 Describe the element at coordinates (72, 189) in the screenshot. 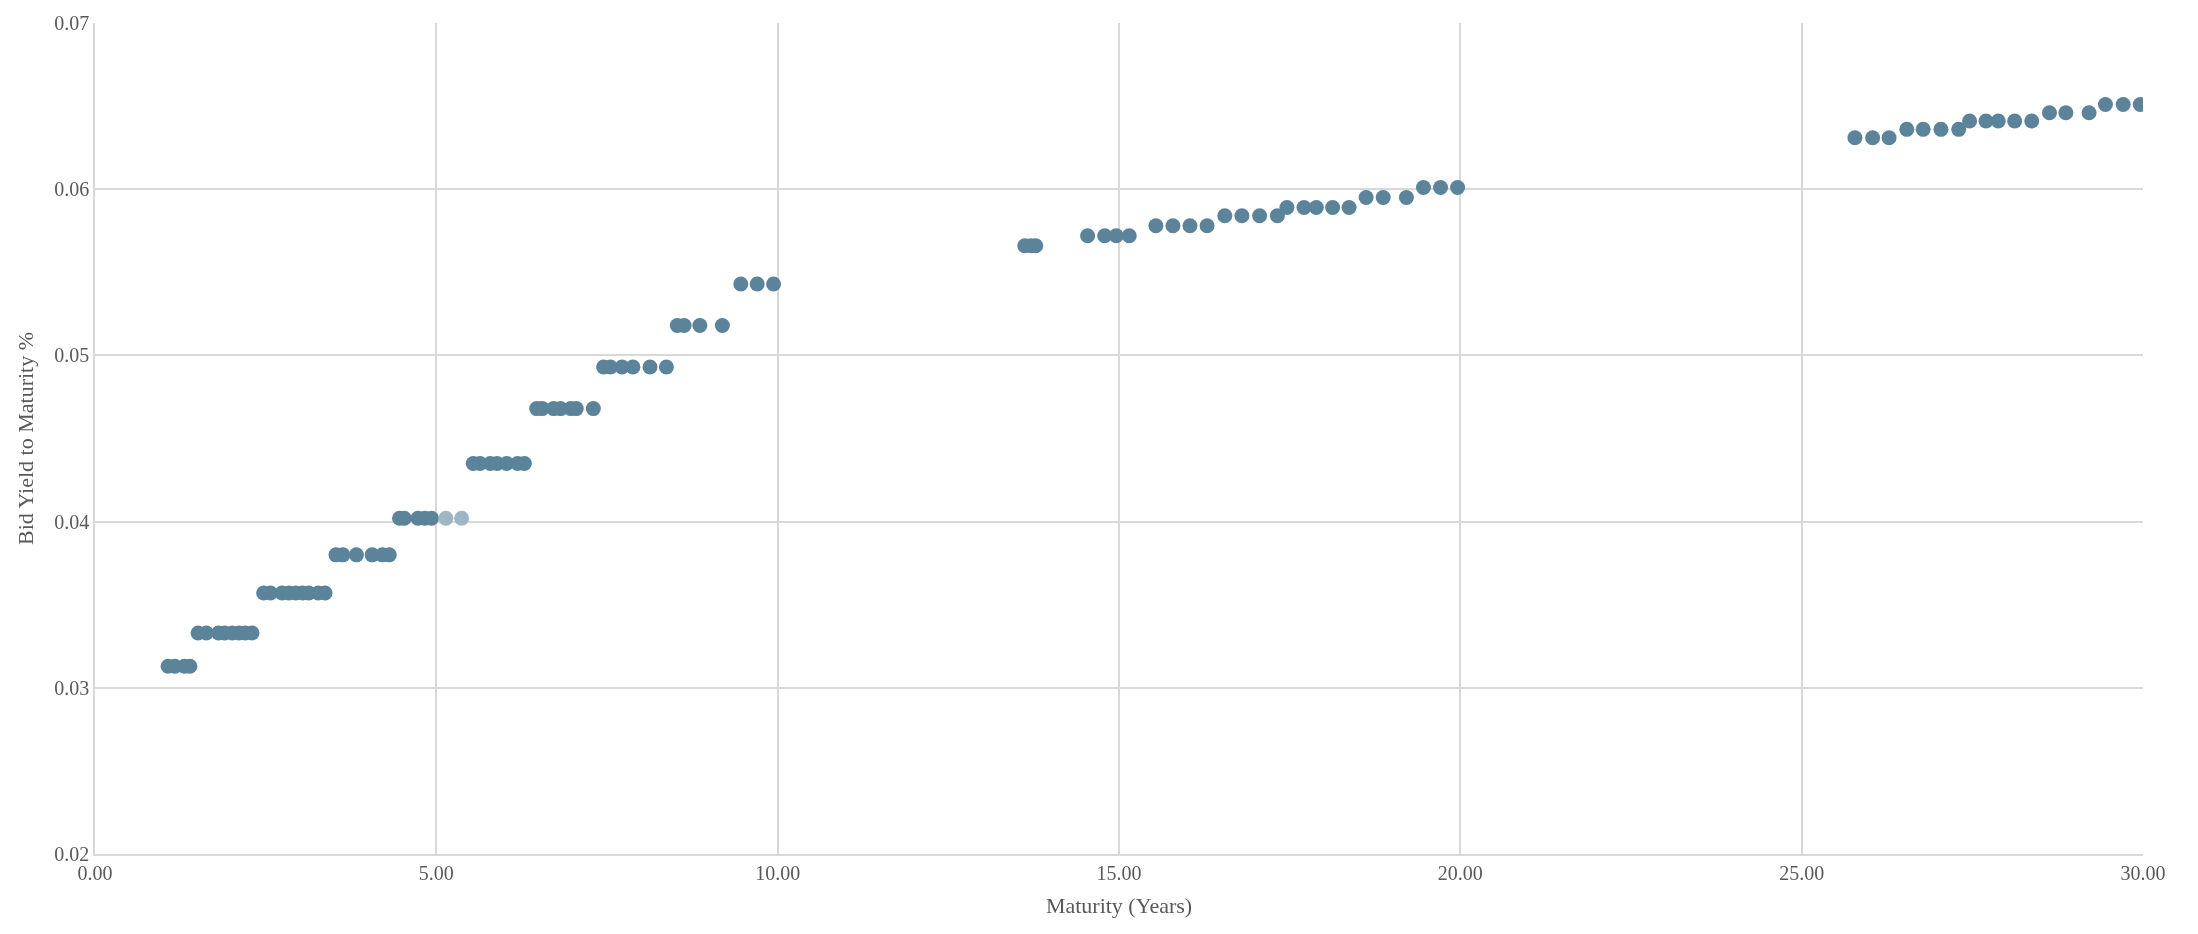

I see `y-tick-label: 0.06` at that location.